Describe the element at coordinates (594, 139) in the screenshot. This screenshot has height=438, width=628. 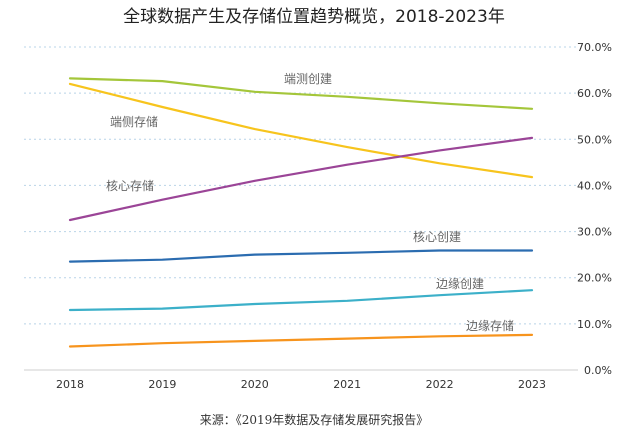
I see `y-tick-label: 50.0%` at that location.